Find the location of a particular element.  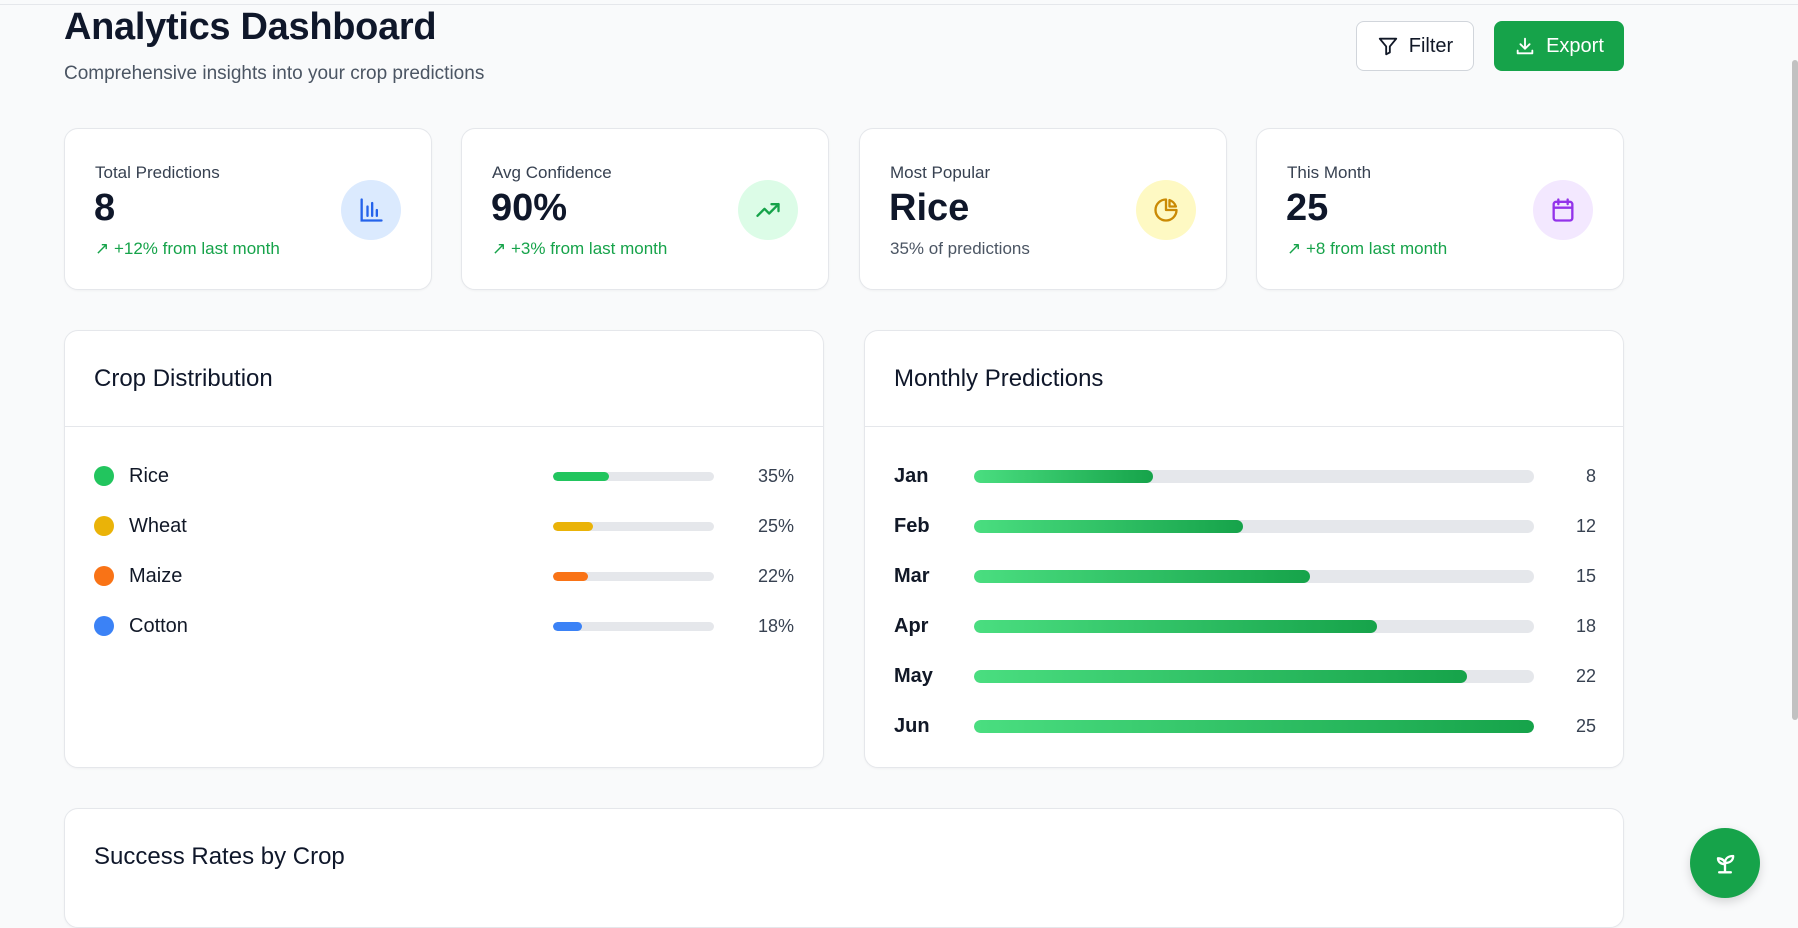

filter-icon is located at coordinates (1387, 46).